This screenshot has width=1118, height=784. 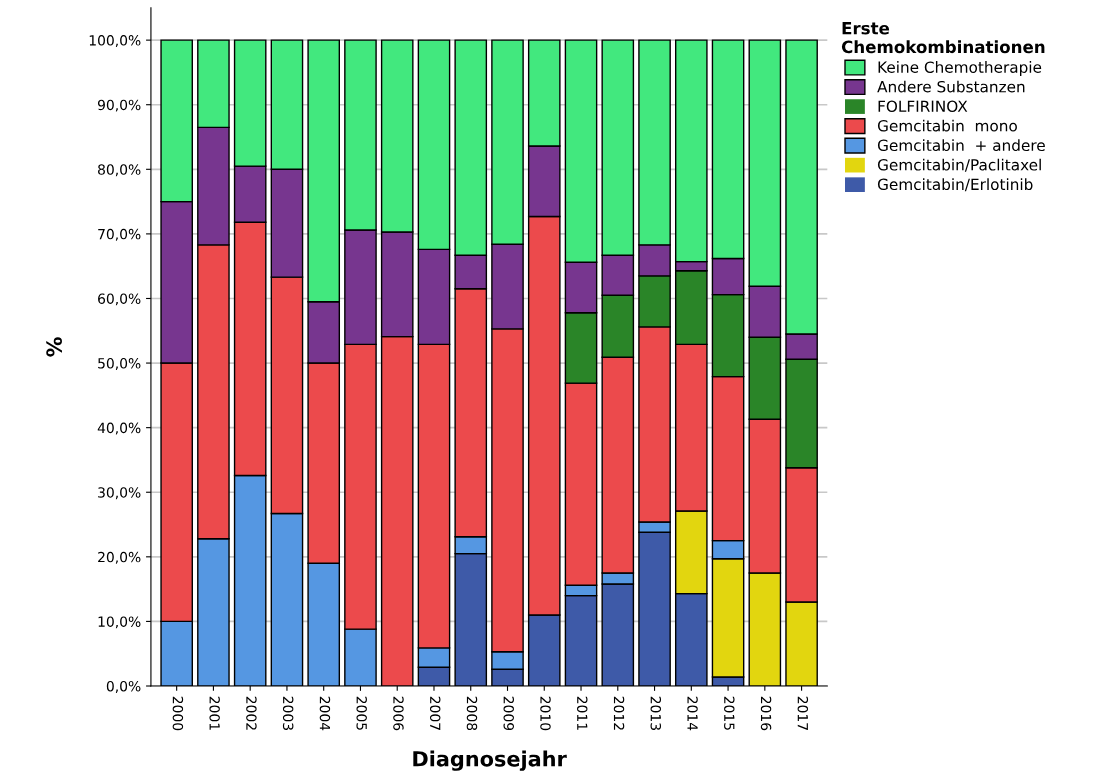 What do you see at coordinates (178, 713) in the screenshot?
I see `x-tick-label: 2000` at bounding box center [178, 713].